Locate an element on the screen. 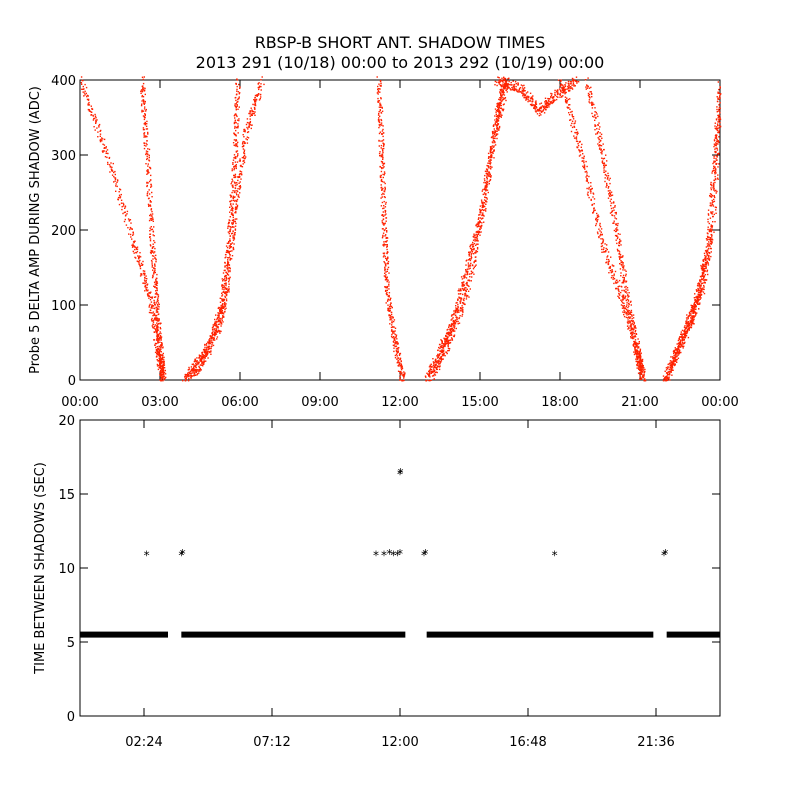 Image resolution: width=800 pixels, height=800 pixels. top-x-tick-label: 12:00 is located at coordinates (399, 402).